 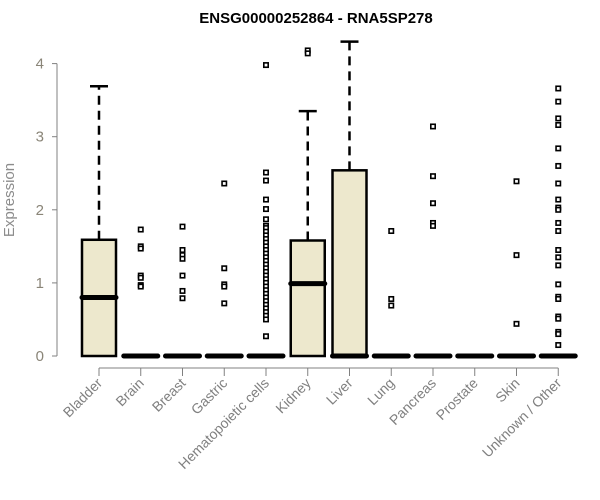 I want to click on y-tick-label: 0, so click(x=40, y=356).